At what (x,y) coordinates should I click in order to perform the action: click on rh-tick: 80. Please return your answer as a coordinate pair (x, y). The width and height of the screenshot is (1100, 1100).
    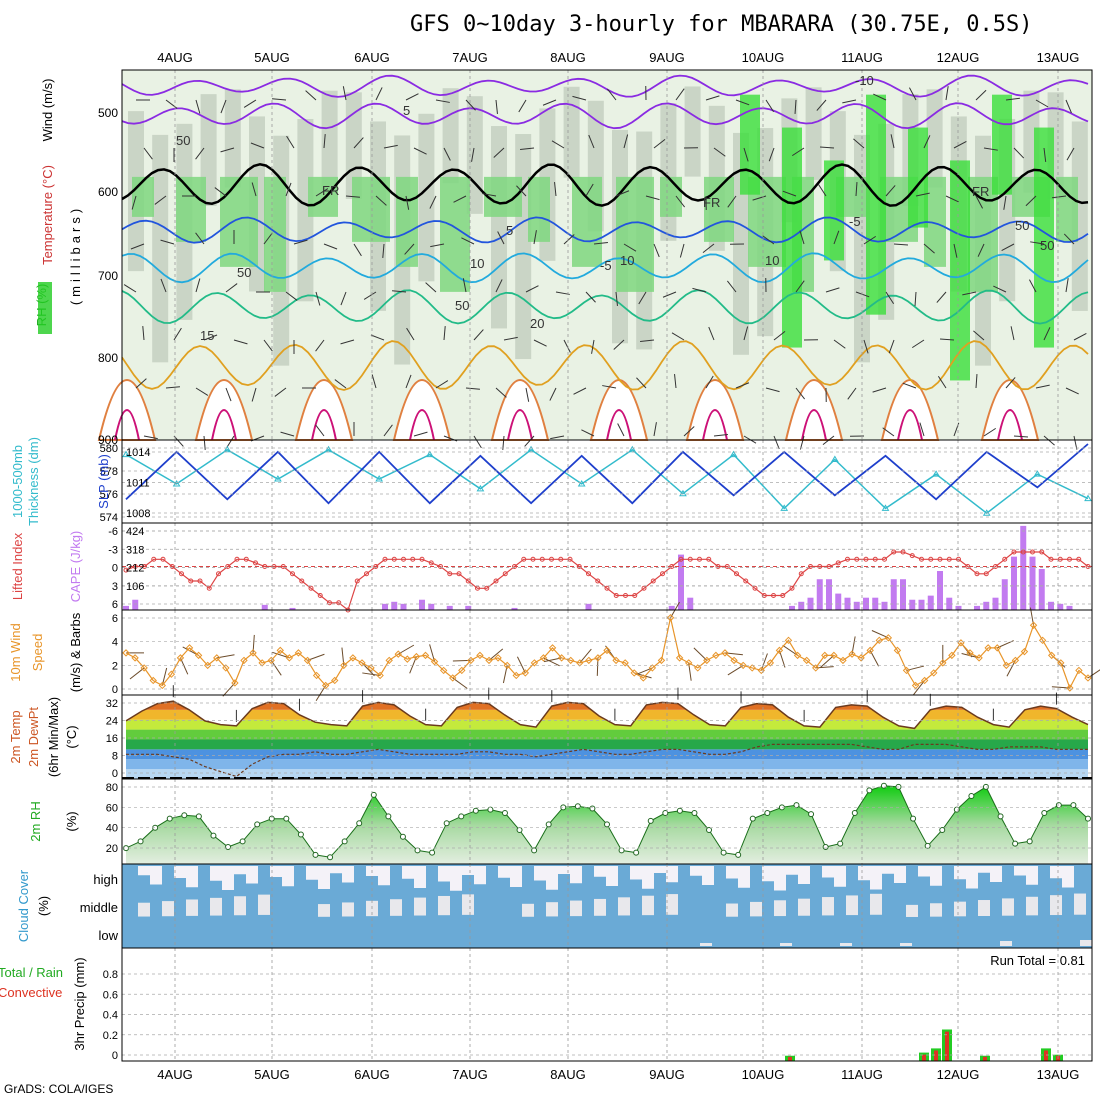
    Looking at the image, I should click on (112, 788).